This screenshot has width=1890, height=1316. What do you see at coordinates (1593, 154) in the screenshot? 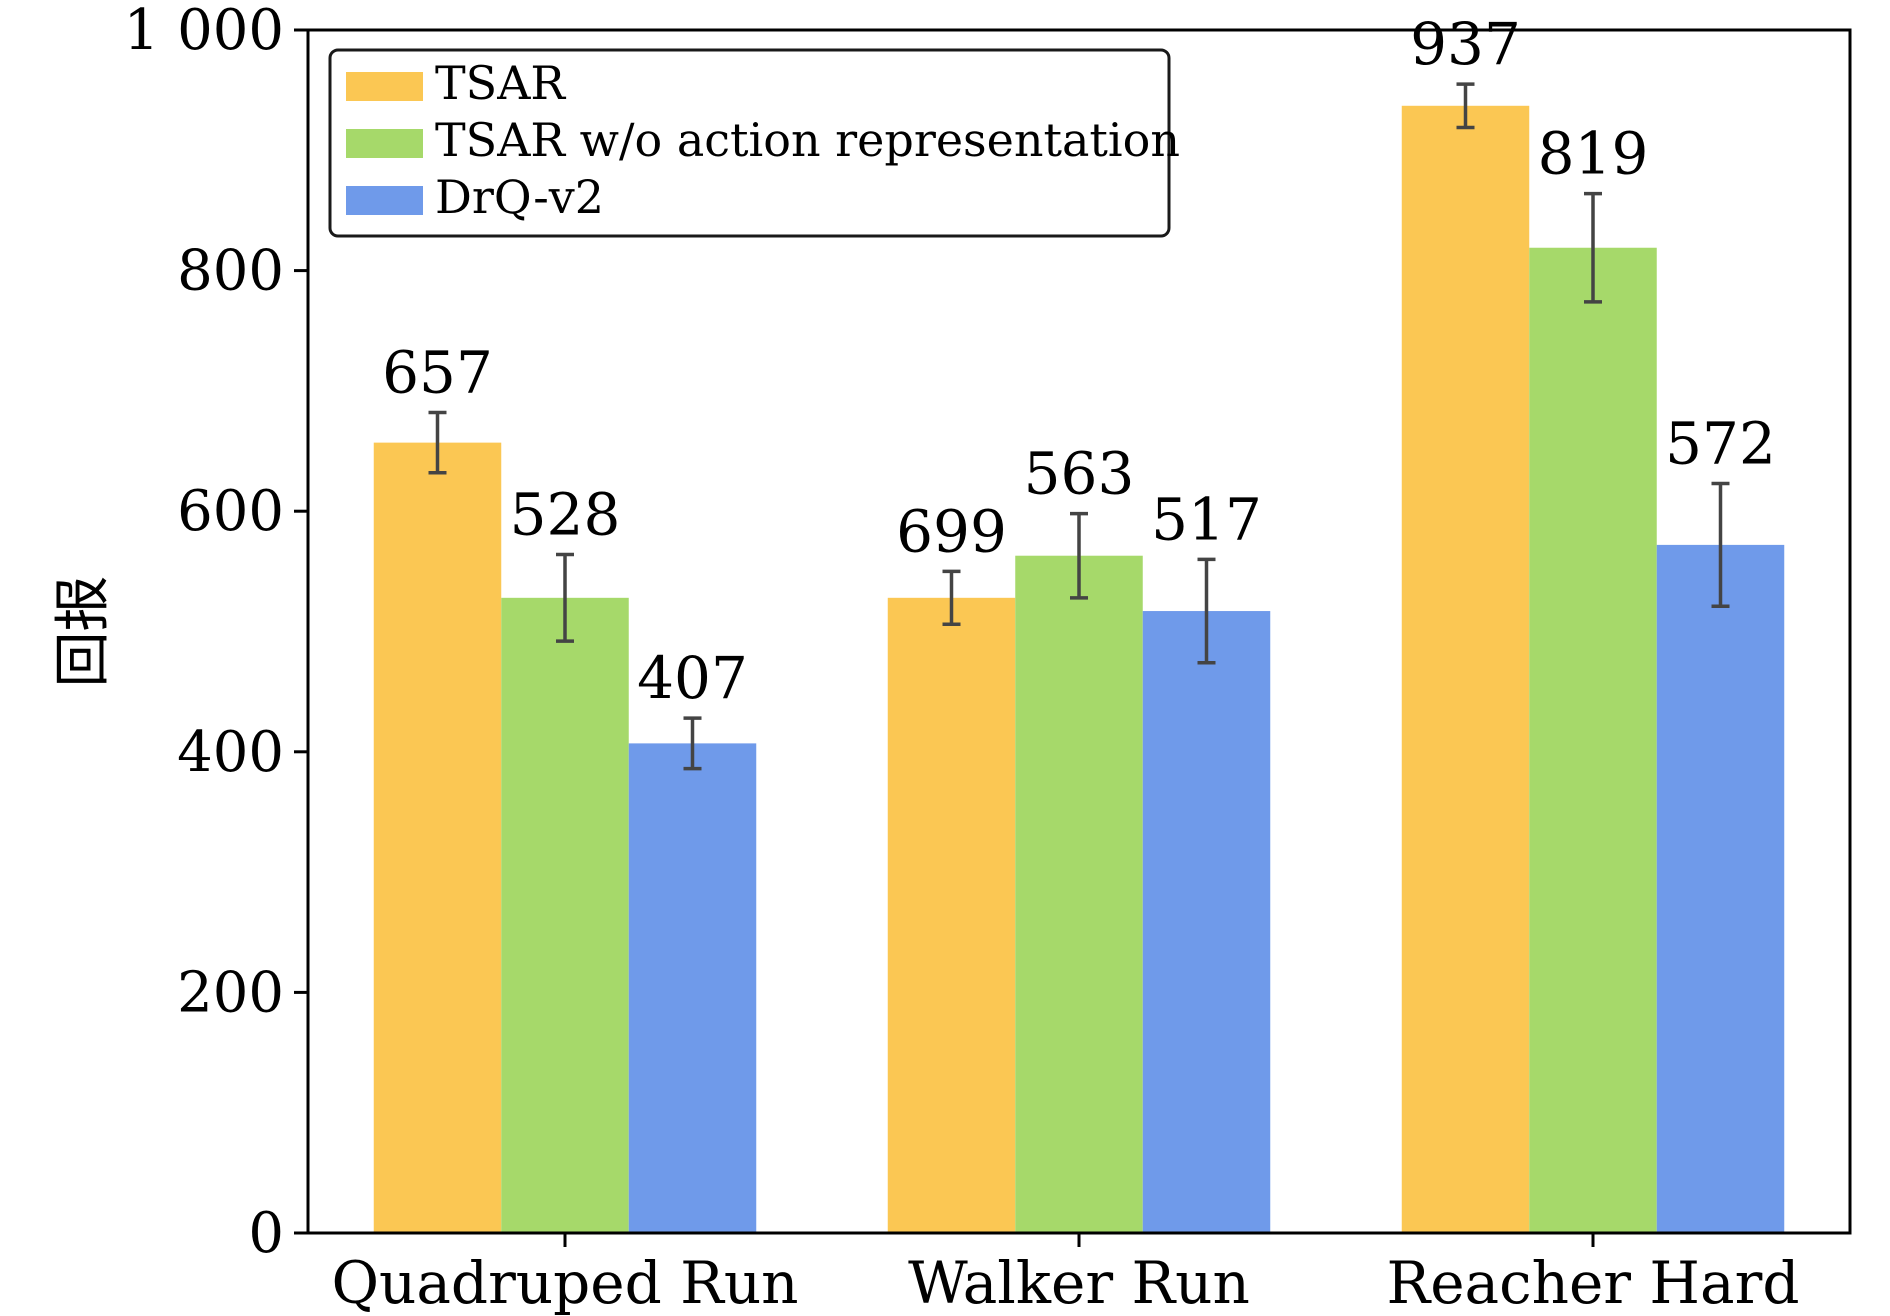
I see `value-label: 819` at bounding box center [1593, 154].